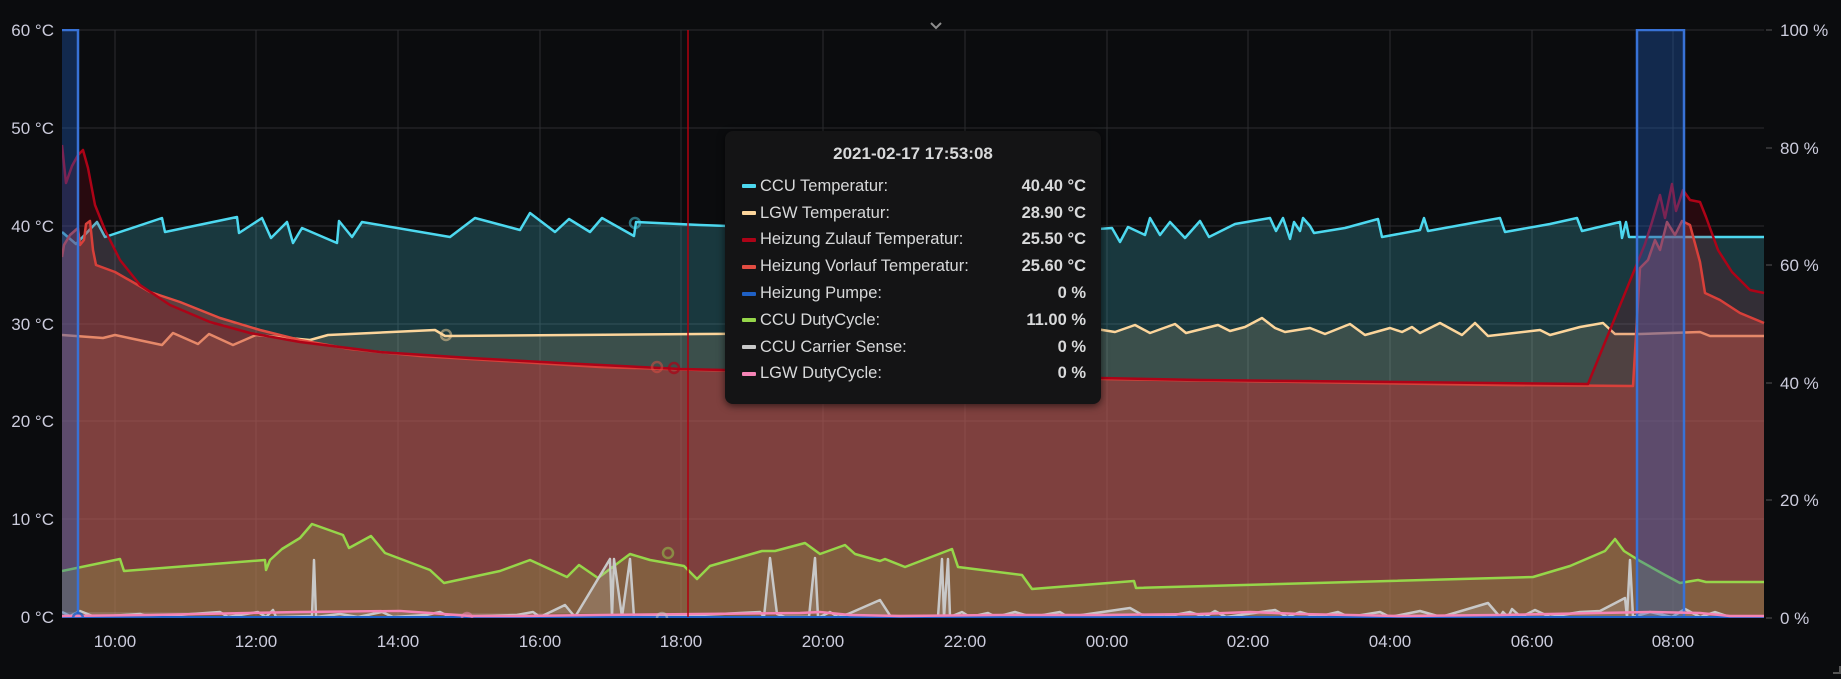 Image resolution: width=1841 pixels, height=679 pixels. I want to click on left-axis-tick: 50 °C, so click(32, 128).